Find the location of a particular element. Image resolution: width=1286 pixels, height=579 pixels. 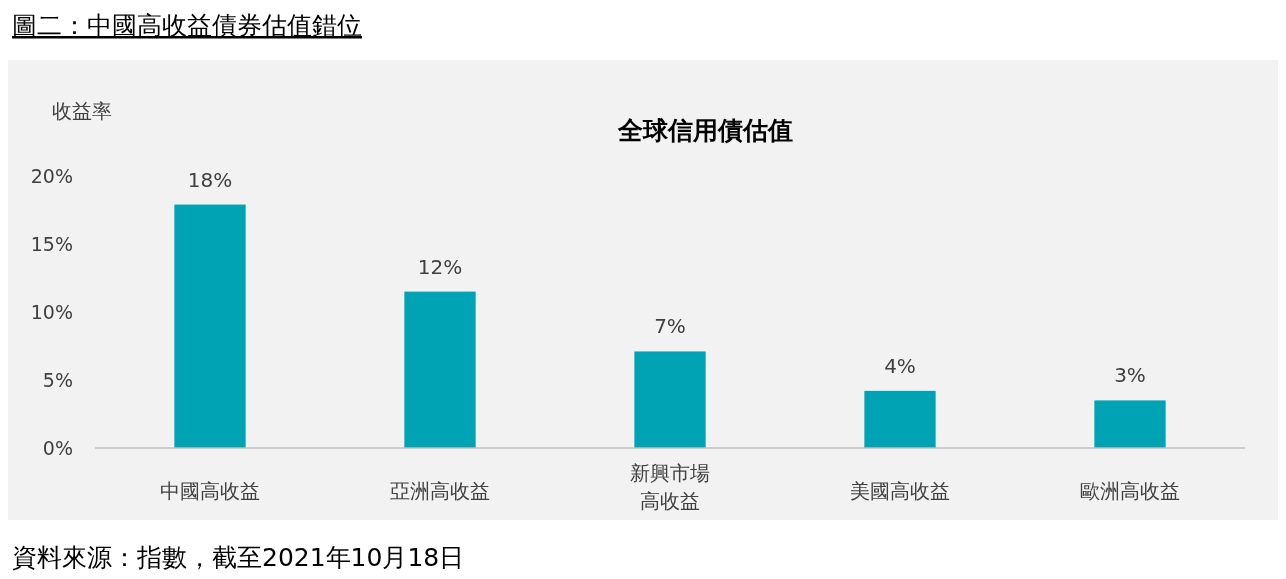

source-note: 資料來源：指數，截至2021年10月18日 is located at coordinates (238, 557).